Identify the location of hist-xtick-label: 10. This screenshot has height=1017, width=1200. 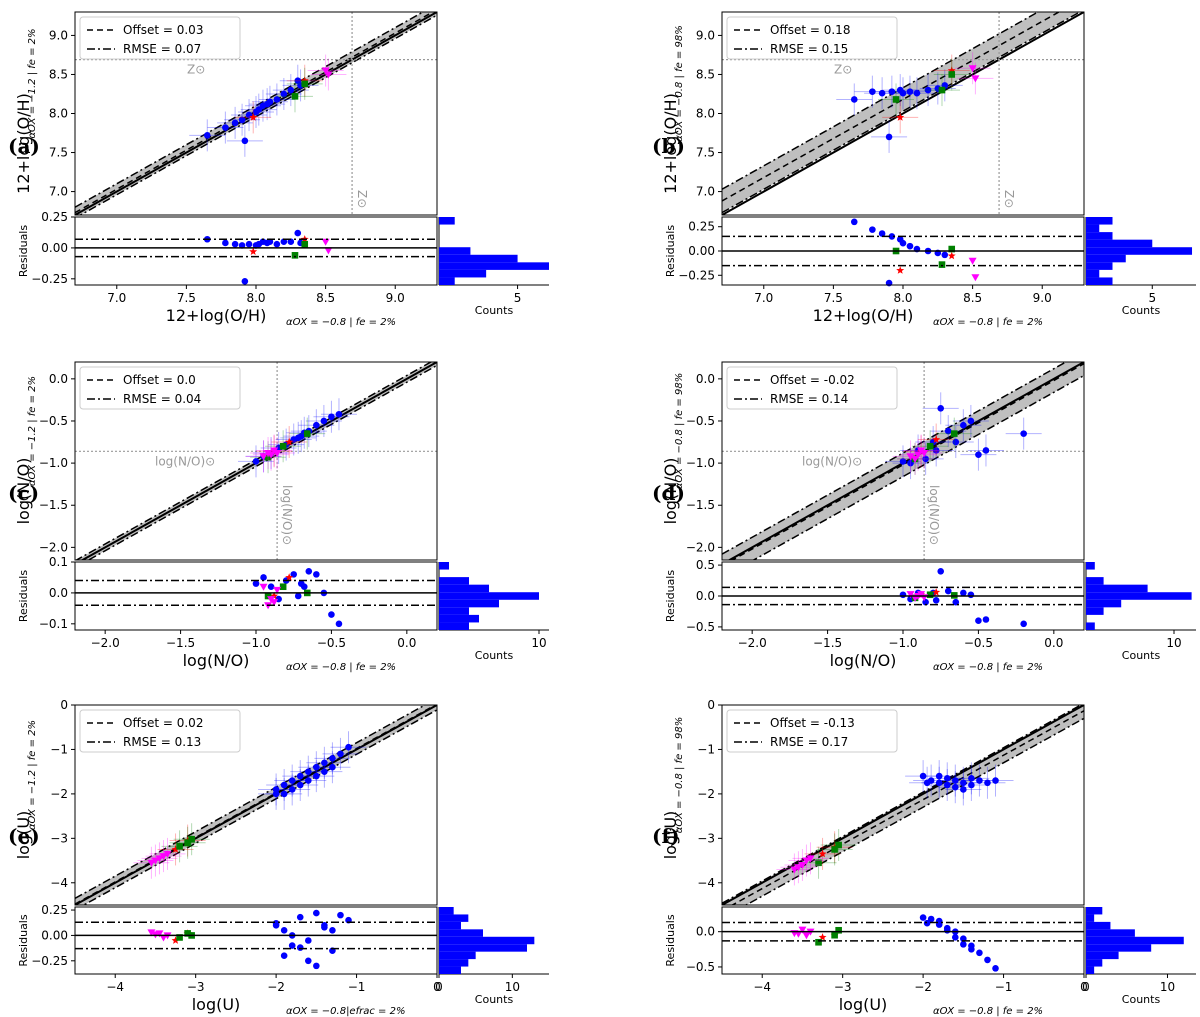
(538, 643).